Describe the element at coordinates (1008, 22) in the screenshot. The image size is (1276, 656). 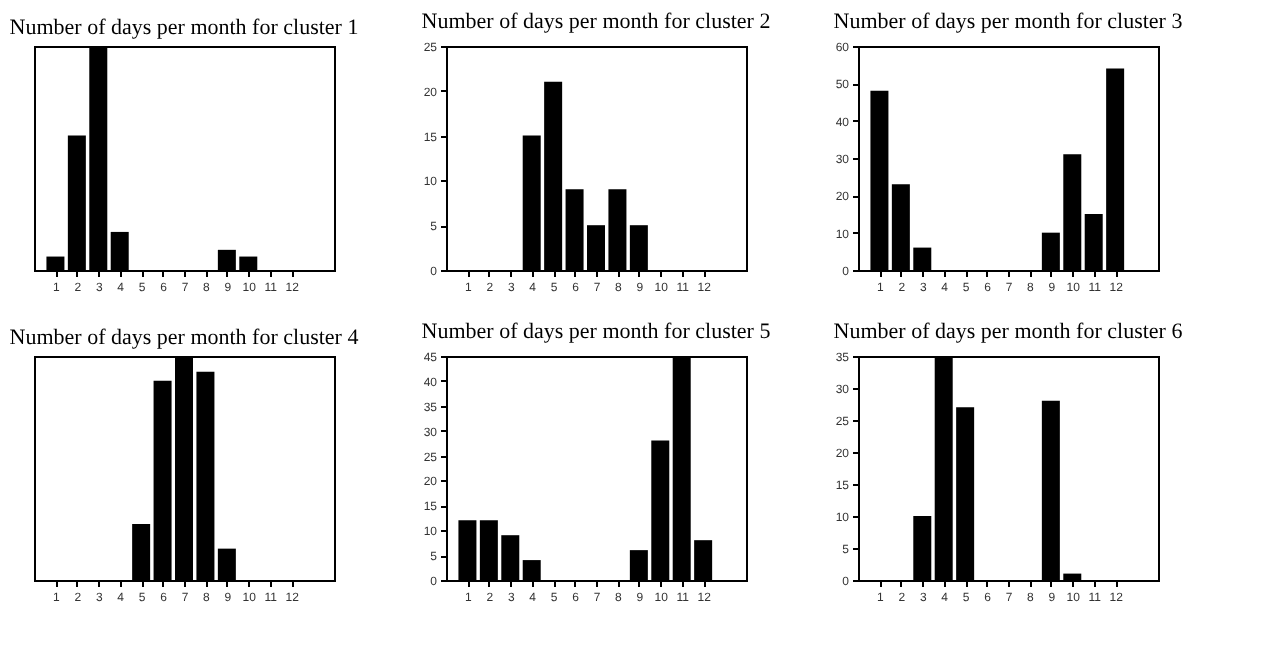
I see `chart-title: Number of days per month for cluster 3` at that location.